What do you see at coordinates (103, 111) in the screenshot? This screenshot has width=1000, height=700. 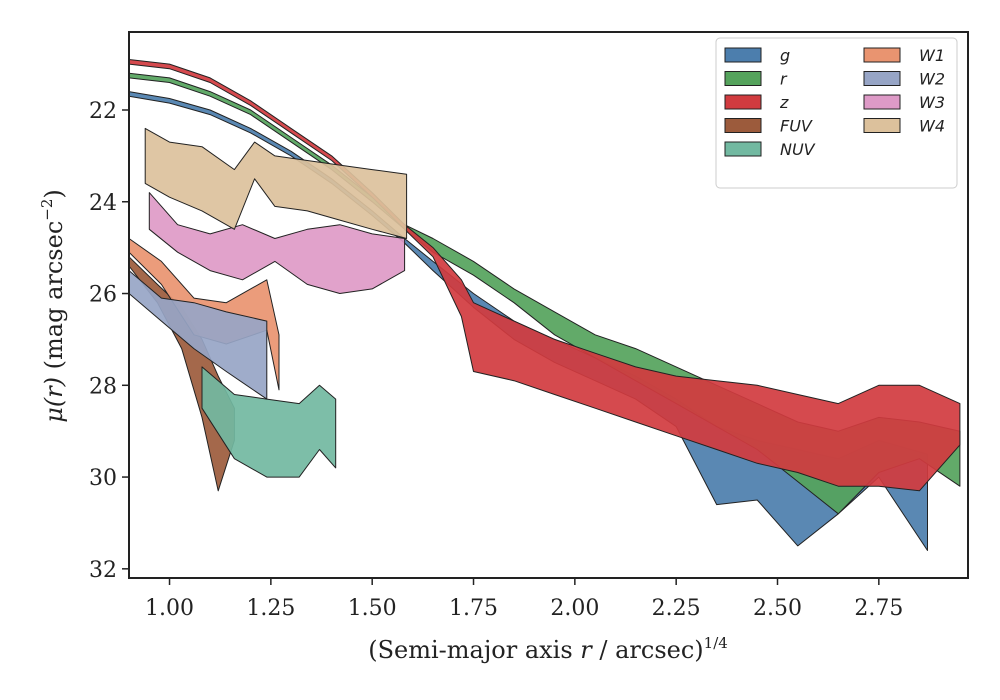 I see `y-tick-label: 22` at bounding box center [103, 111].